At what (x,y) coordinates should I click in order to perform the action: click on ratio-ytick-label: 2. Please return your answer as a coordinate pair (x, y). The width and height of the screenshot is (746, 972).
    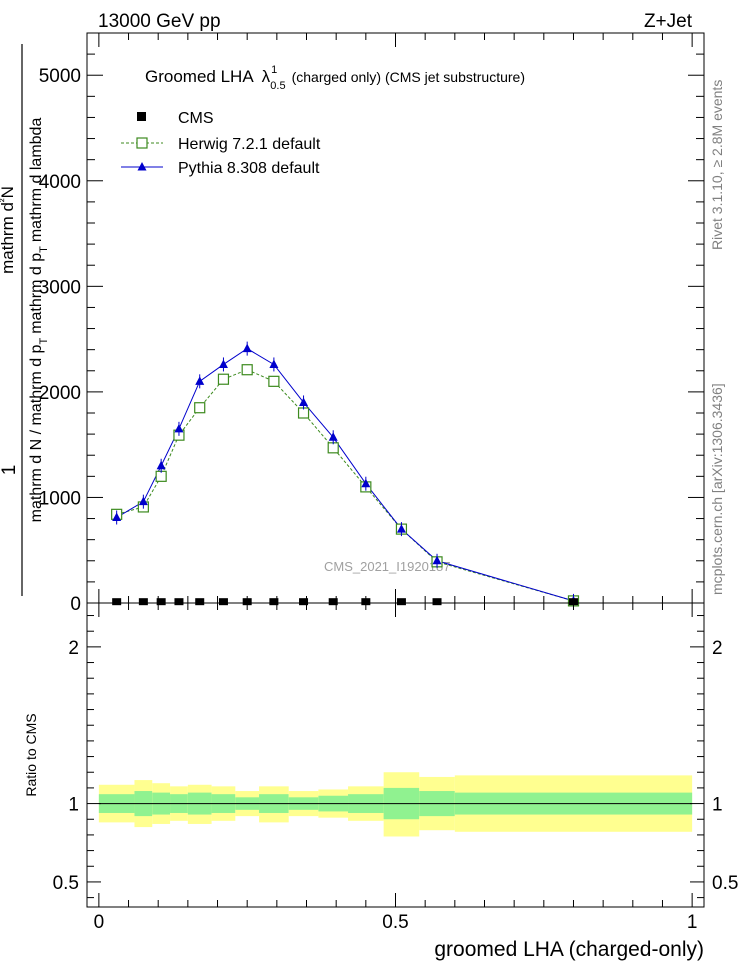
    Looking at the image, I should click on (73, 648).